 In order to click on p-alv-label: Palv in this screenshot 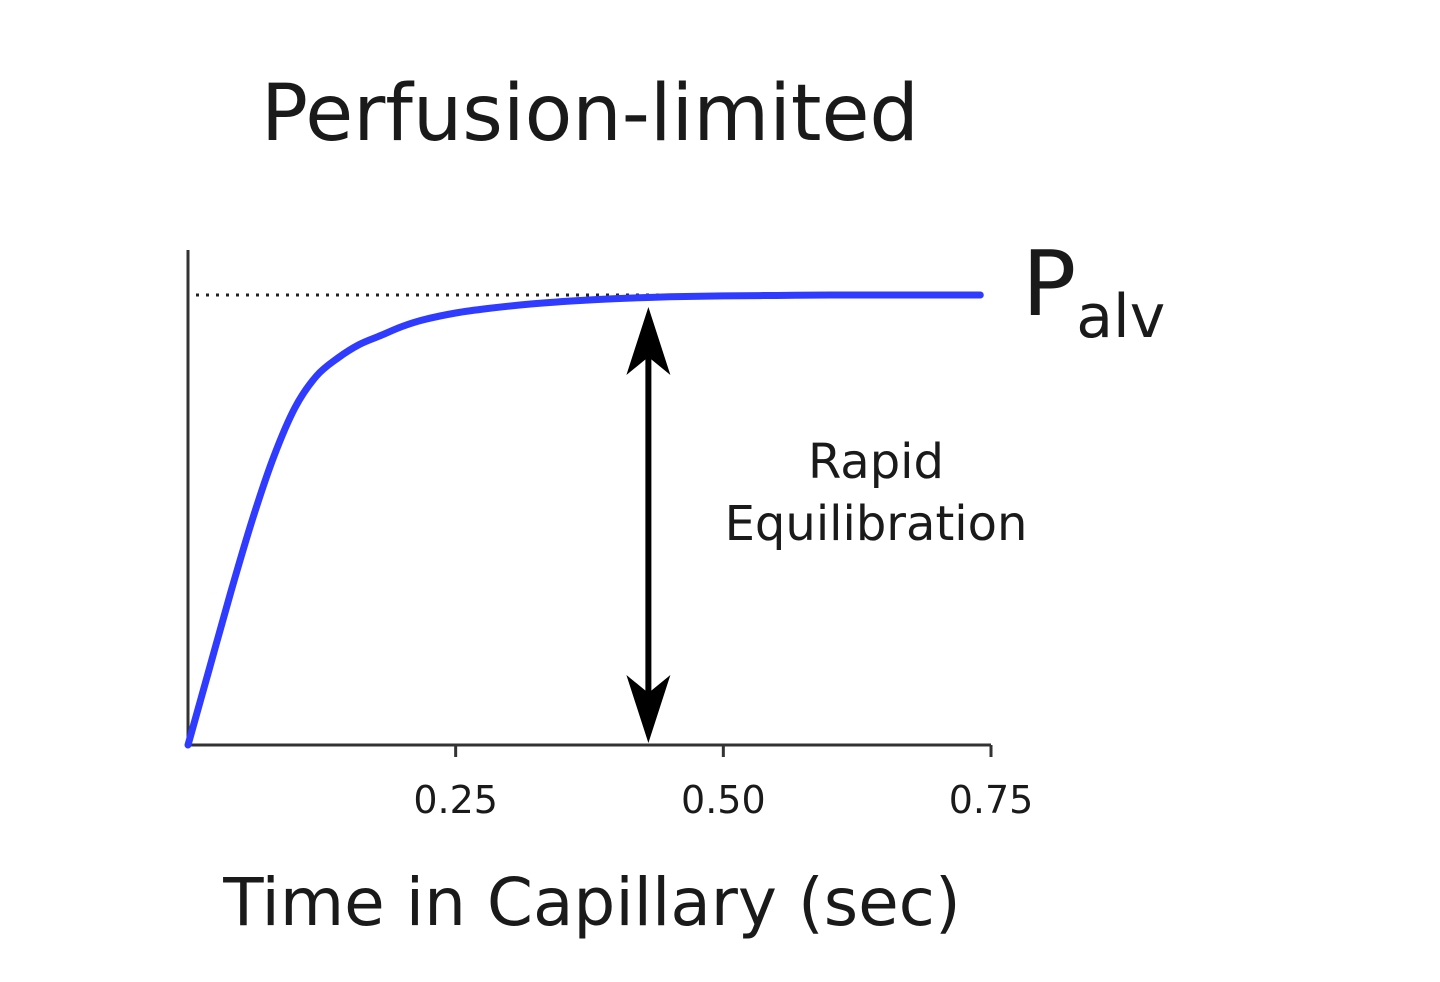, I will do `click(1093, 292)`.